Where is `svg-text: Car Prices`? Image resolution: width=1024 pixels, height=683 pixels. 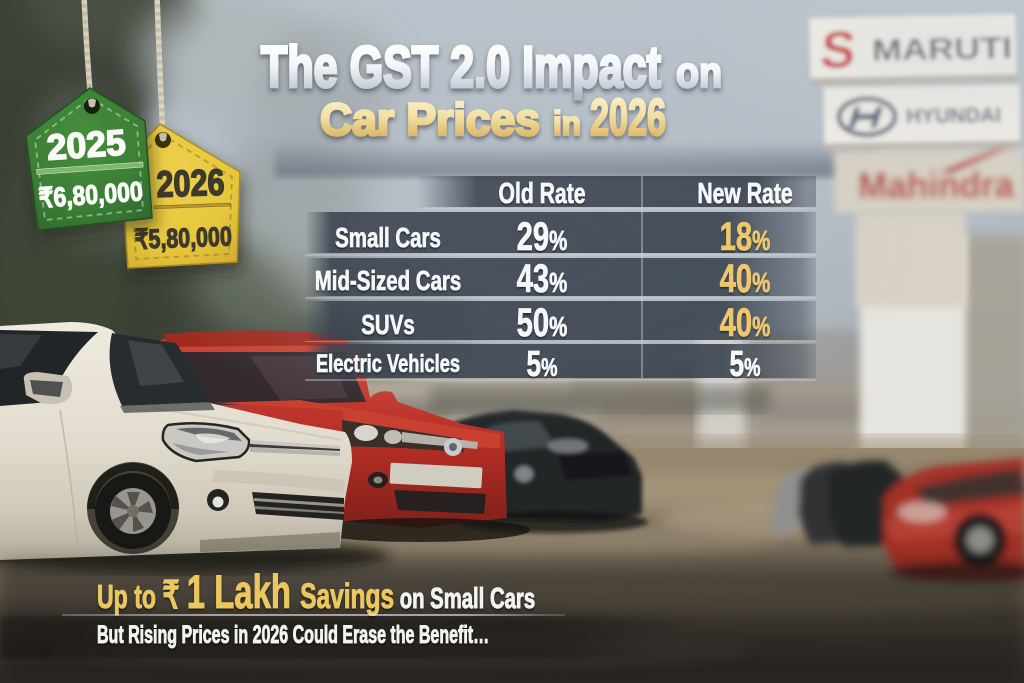 svg-text: Car Prices is located at coordinates (430, 119).